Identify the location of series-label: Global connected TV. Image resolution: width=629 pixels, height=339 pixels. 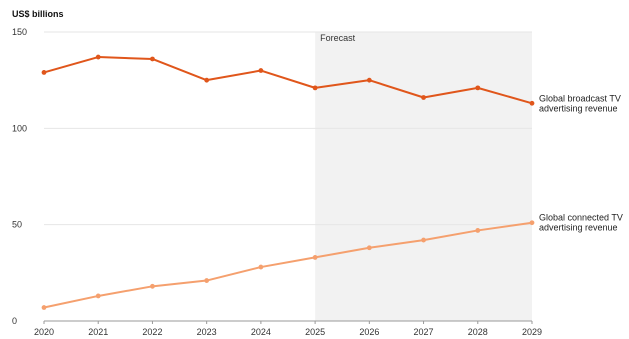
(581, 218).